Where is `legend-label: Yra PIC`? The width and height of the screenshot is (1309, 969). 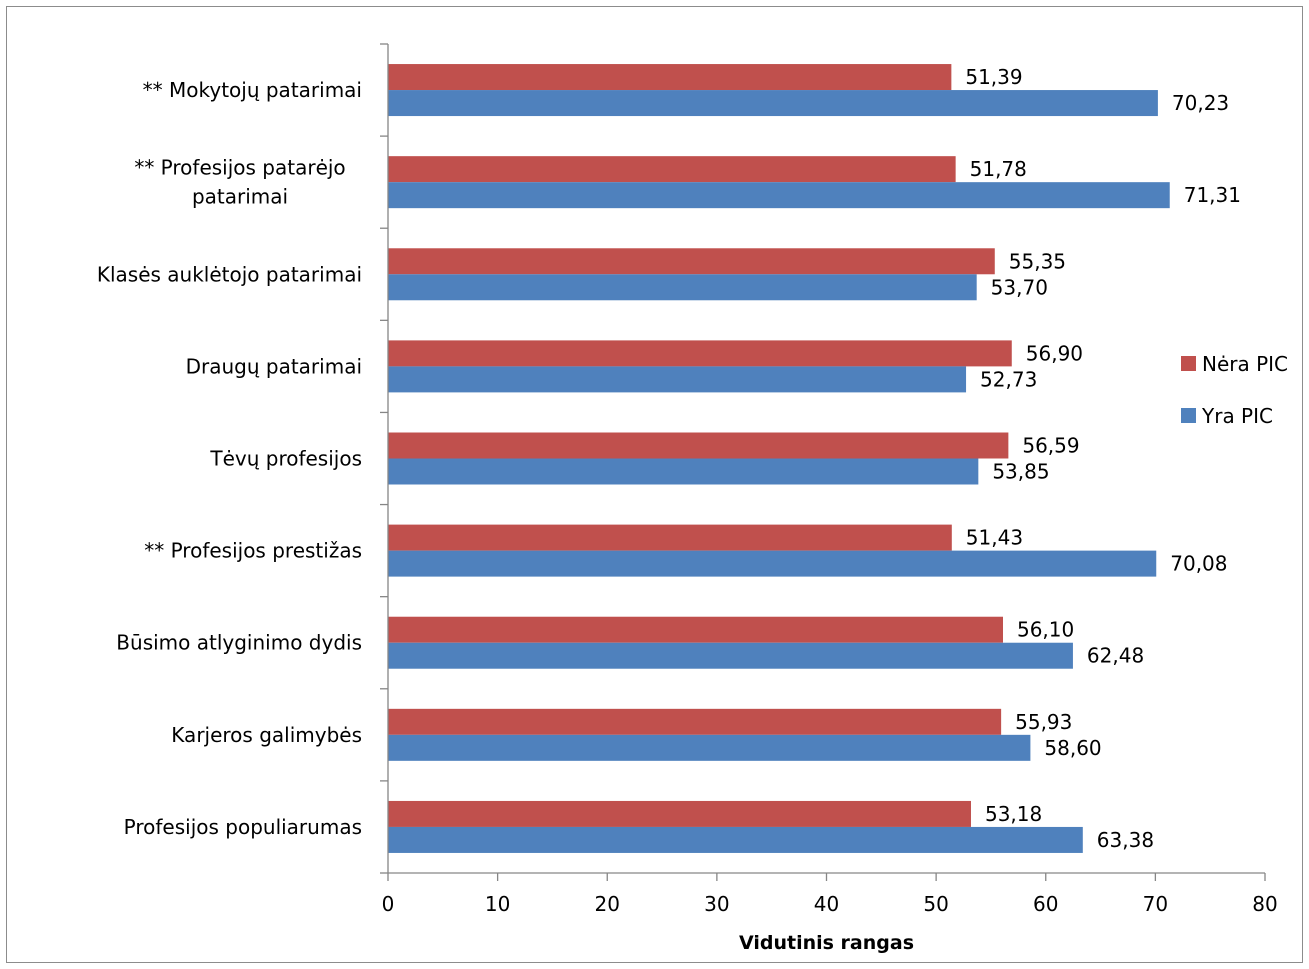 legend-label: Yra PIC is located at coordinates (1237, 416).